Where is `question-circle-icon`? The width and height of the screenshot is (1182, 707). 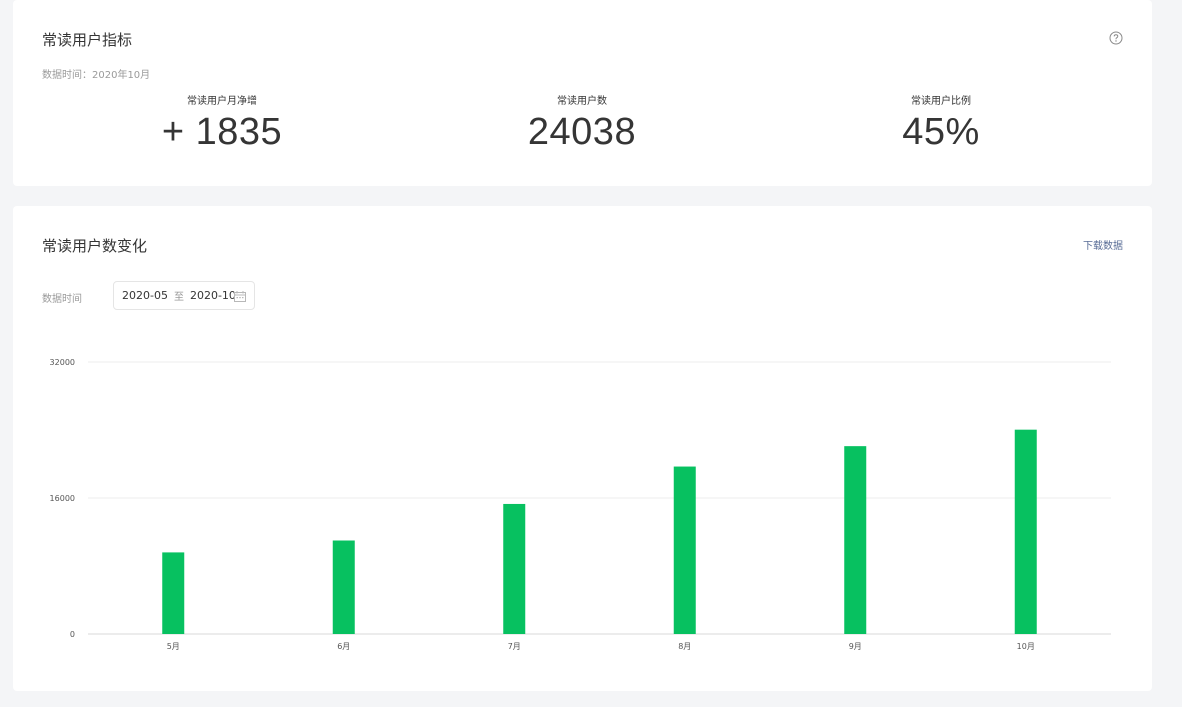
question-circle-icon is located at coordinates (1116, 38).